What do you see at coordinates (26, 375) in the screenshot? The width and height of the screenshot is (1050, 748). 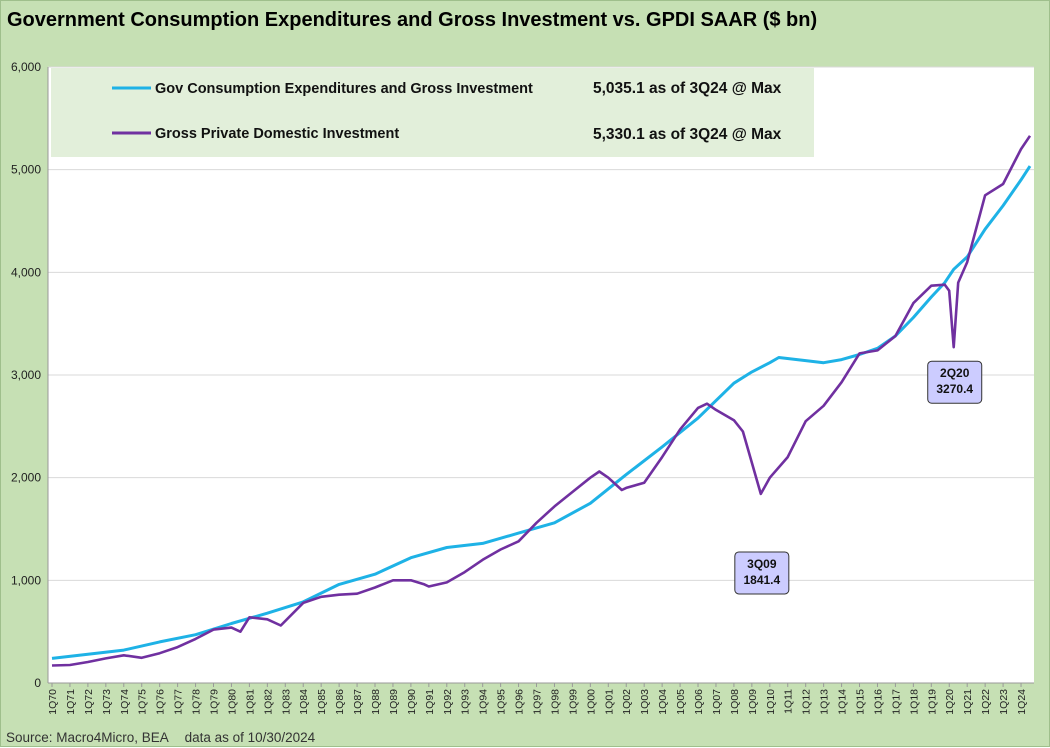 I see `y-tick-label: 3,000` at bounding box center [26, 375].